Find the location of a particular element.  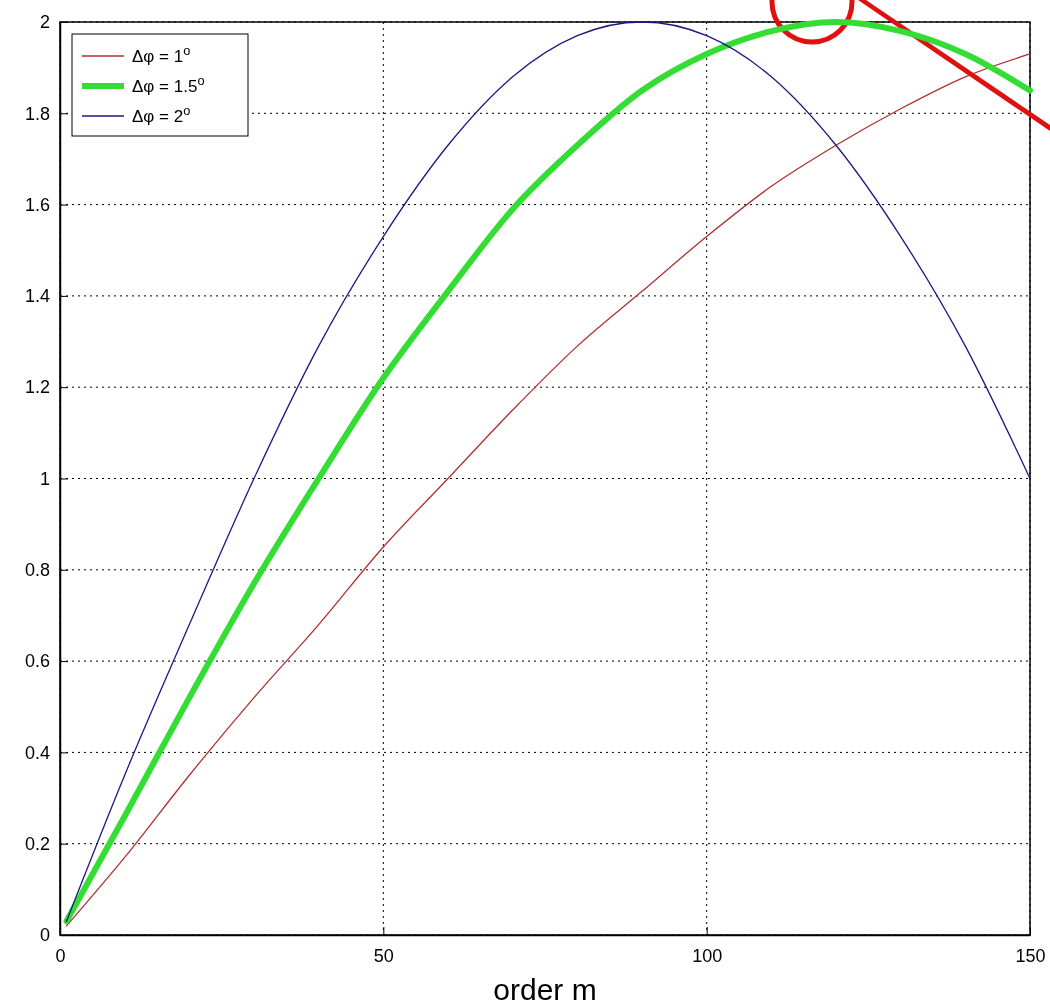

legend-label: Δφ = 2$^{o}$ is located at coordinates (161, 114).